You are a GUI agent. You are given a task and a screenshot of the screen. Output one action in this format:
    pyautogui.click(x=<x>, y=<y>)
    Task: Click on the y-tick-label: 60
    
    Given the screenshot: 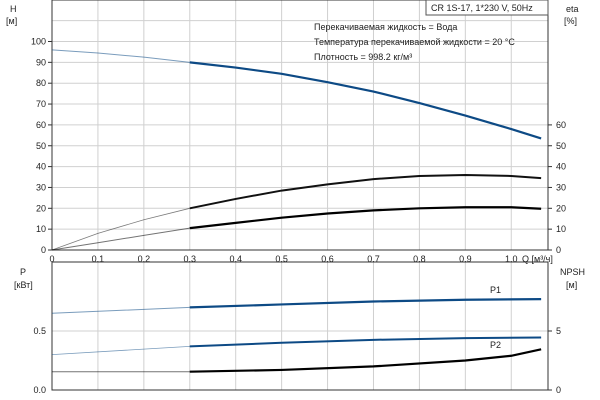 What is the action you would take?
    pyautogui.click(x=41, y=125)
    